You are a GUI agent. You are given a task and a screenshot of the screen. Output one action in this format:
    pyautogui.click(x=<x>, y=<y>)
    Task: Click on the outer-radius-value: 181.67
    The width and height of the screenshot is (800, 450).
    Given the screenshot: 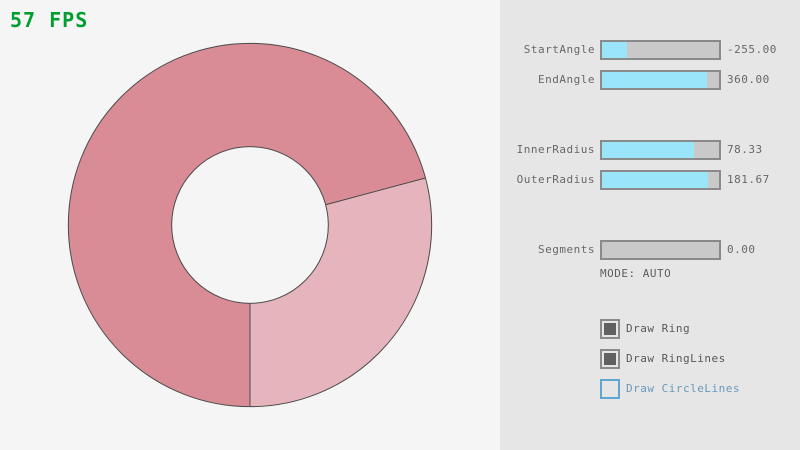 What is the action you would take?
    pyautogui.click(x=748, y=179)
    